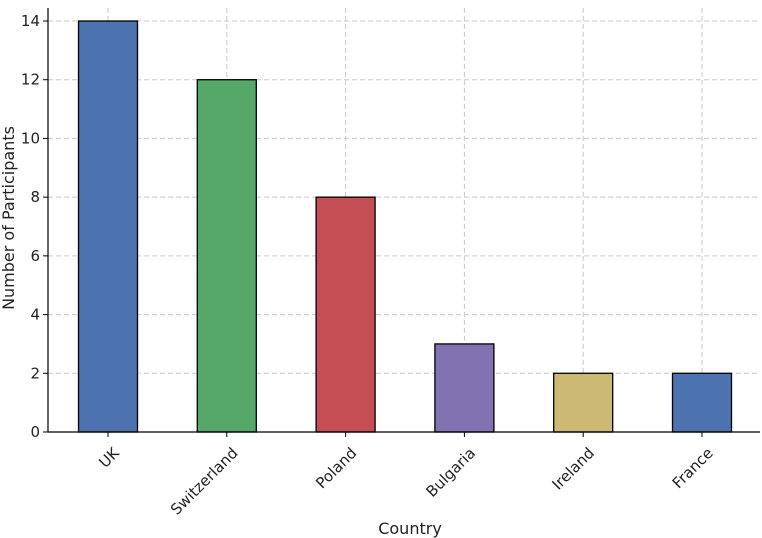  I want to click on y-tick-label: 6, so click(35, 256).